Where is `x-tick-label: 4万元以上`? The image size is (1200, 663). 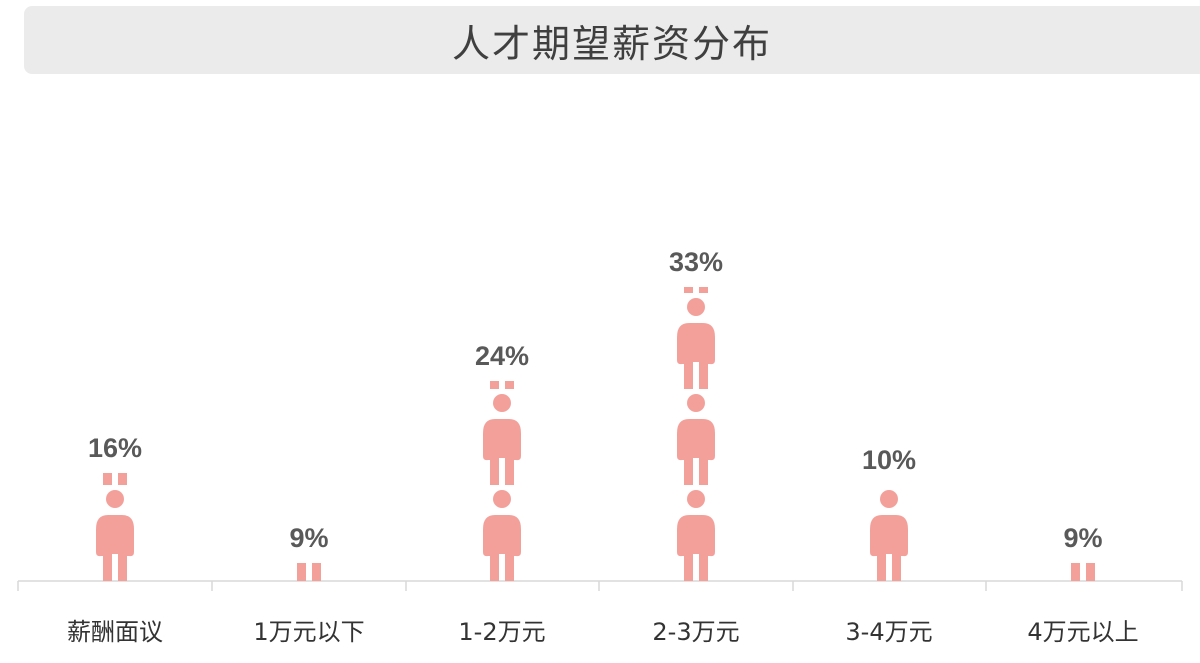 x-tick-label: 4万元以上 is located at coordinates (1082, 632).